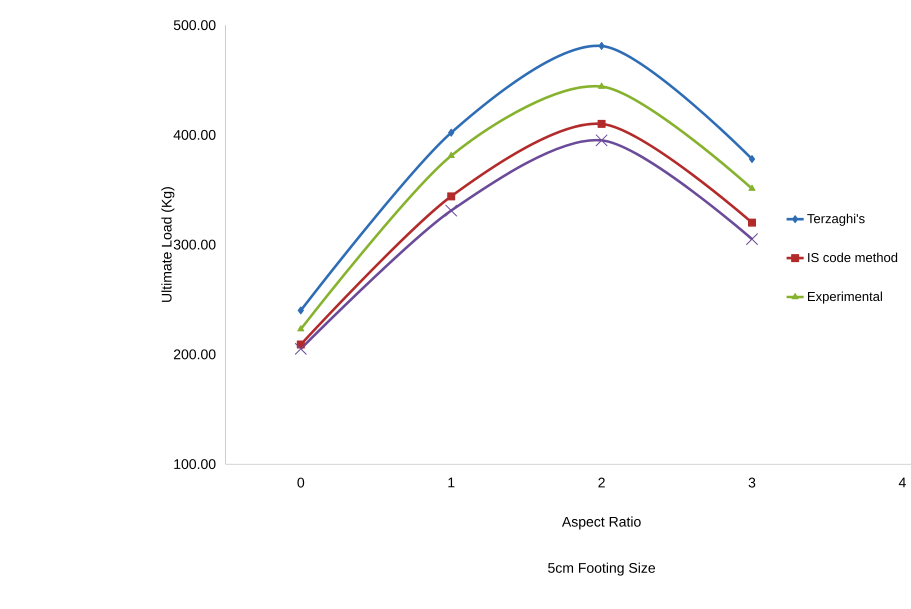  Describe the element at coordinates (853, 257) in the screenshot. I see `legend-label: IS code method` at that location.